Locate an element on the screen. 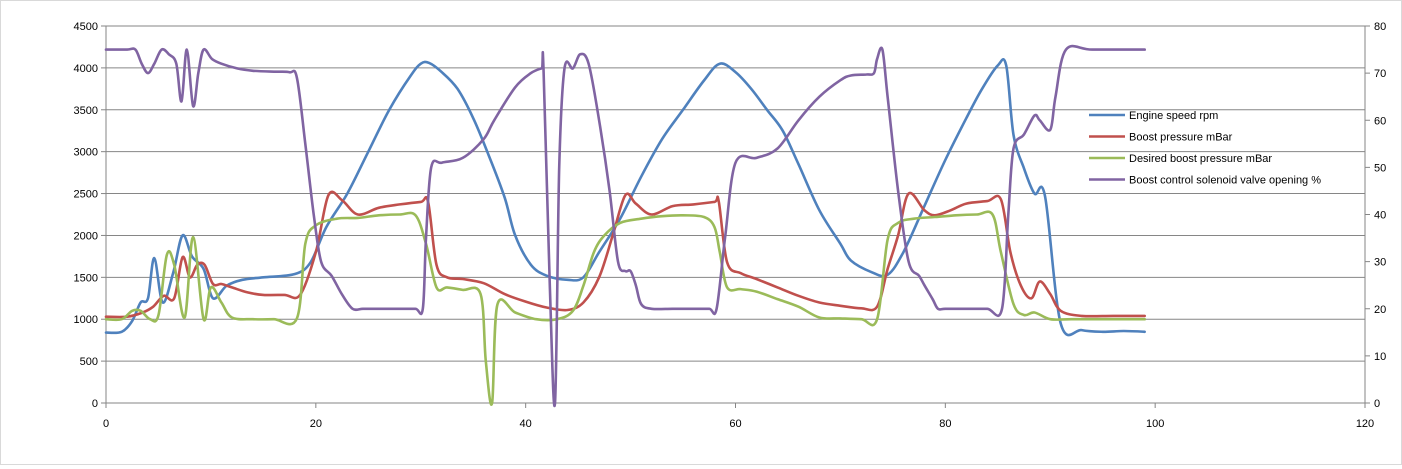 The width and height of the screenshot is (1402, 469). y-tick-label: 1500 is located at coordinates (86, 278).